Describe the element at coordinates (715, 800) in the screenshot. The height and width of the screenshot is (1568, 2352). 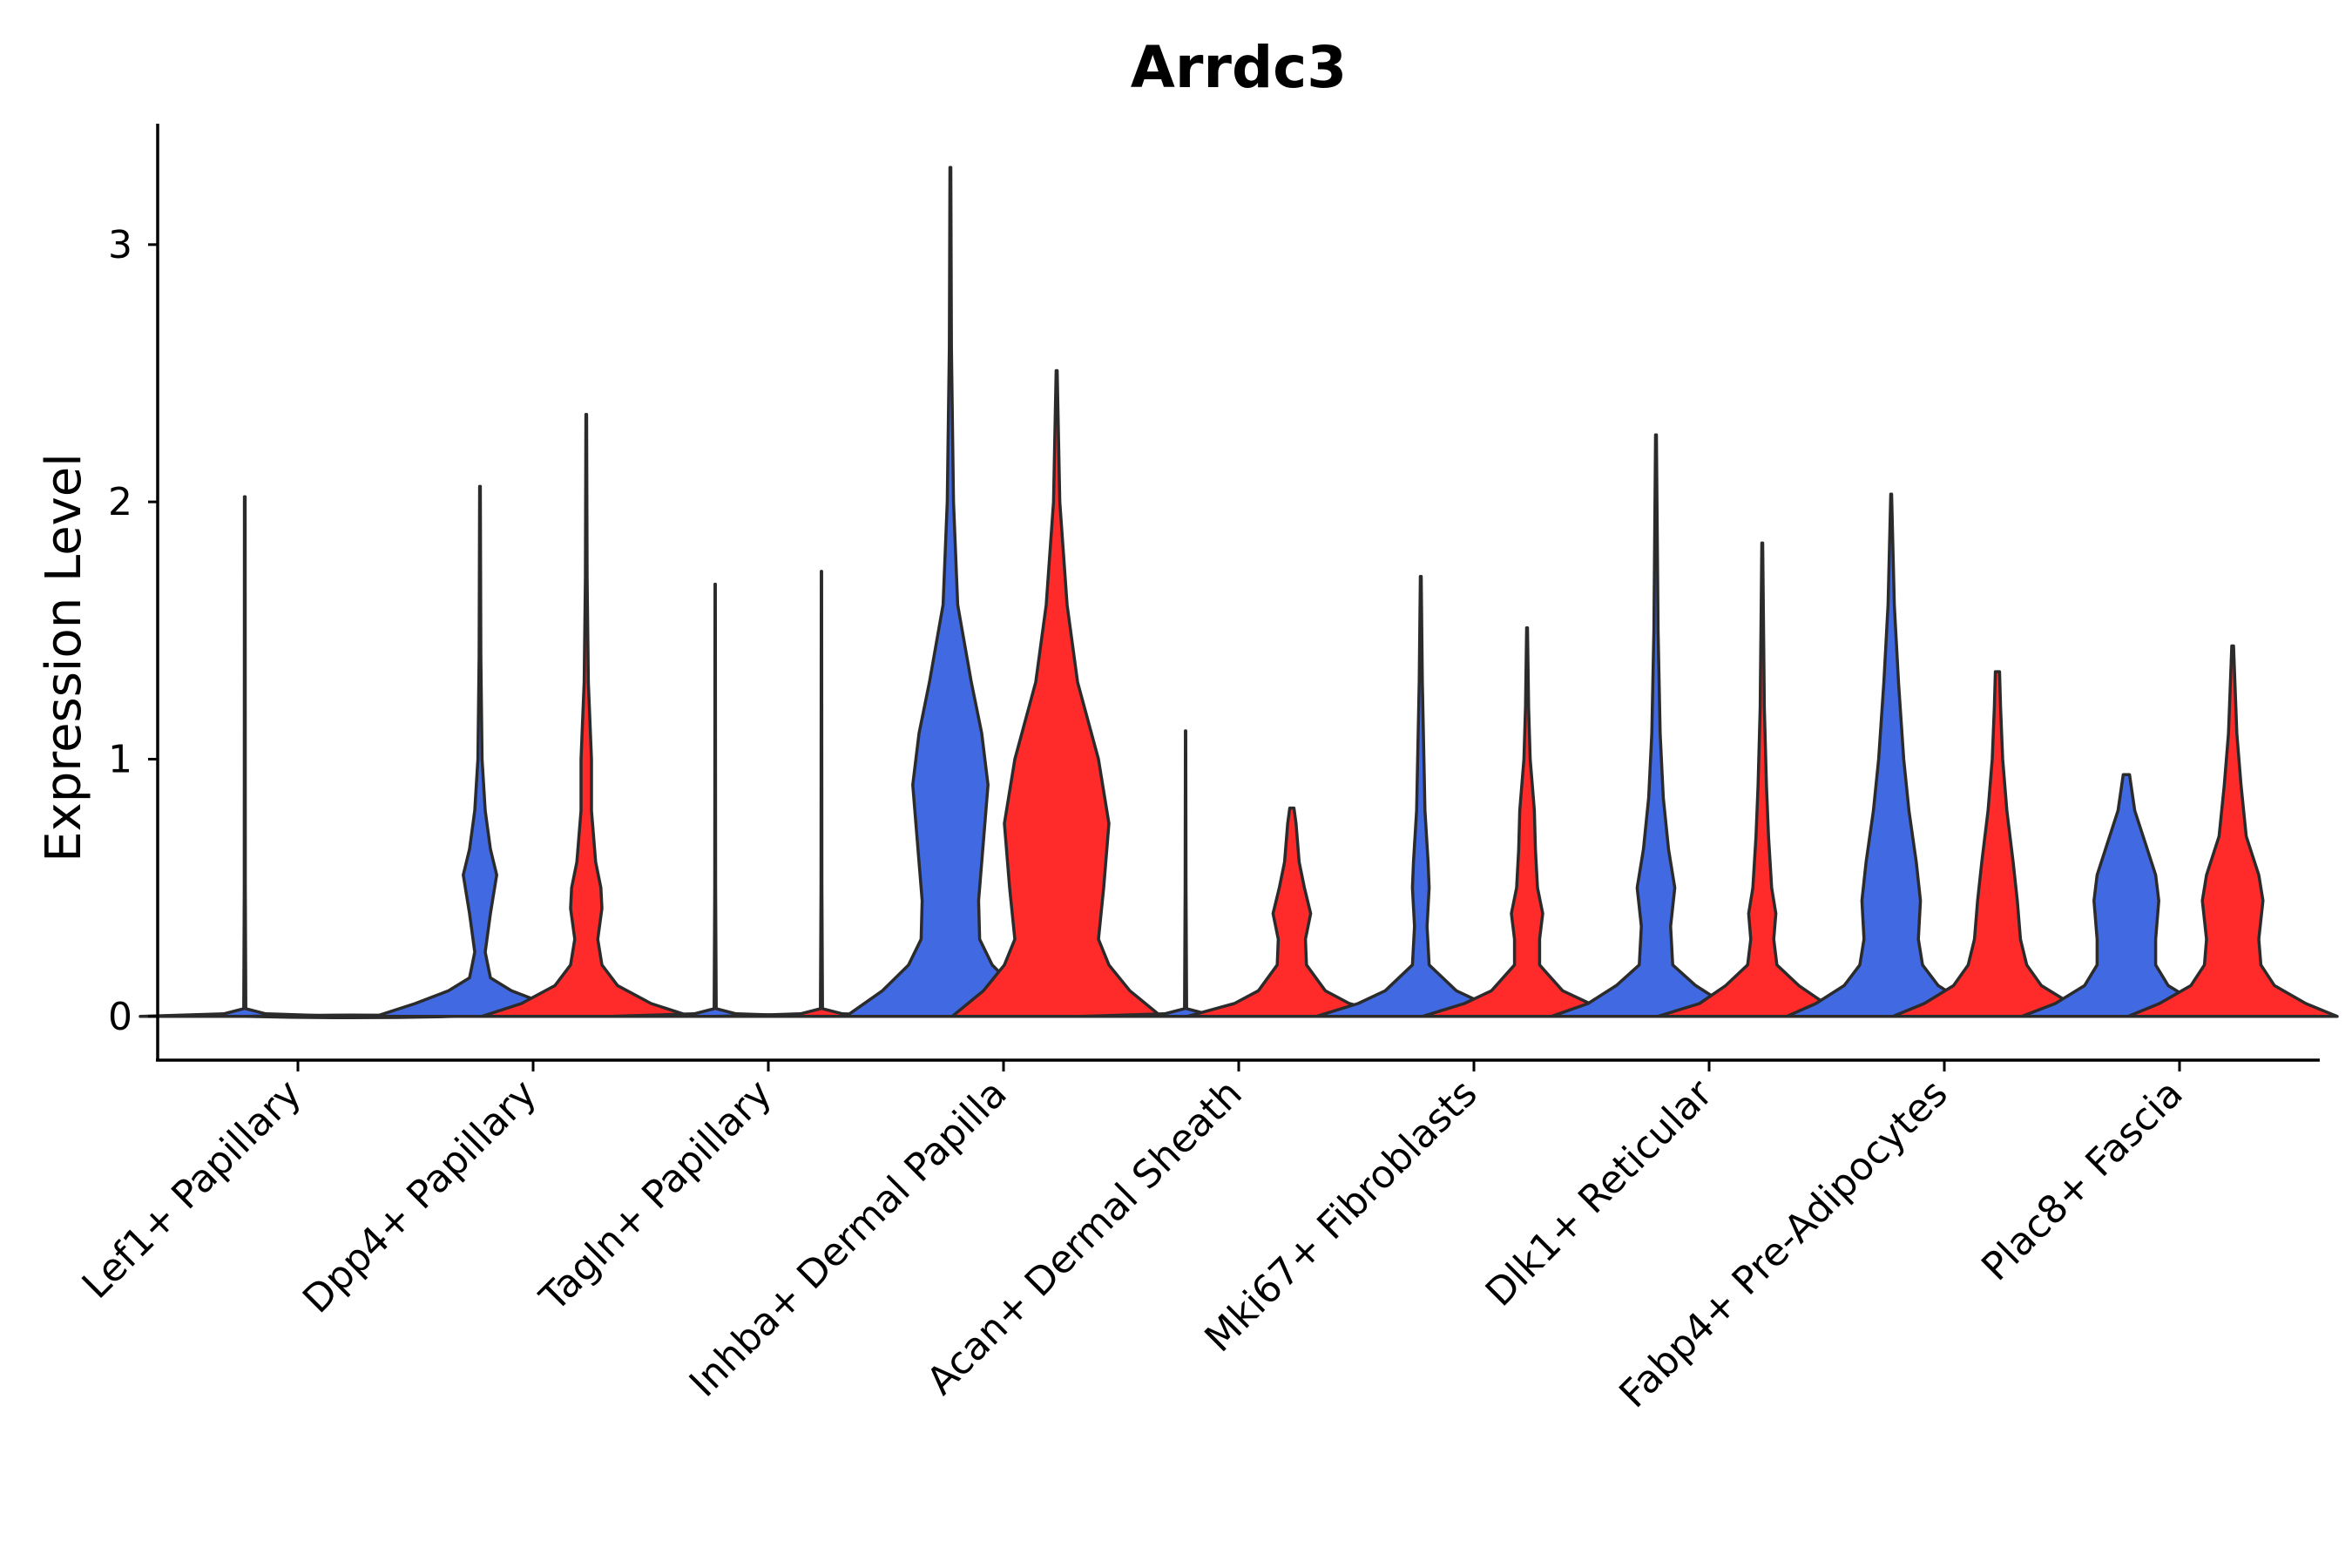
I see `violin-2-group_a` at that location.